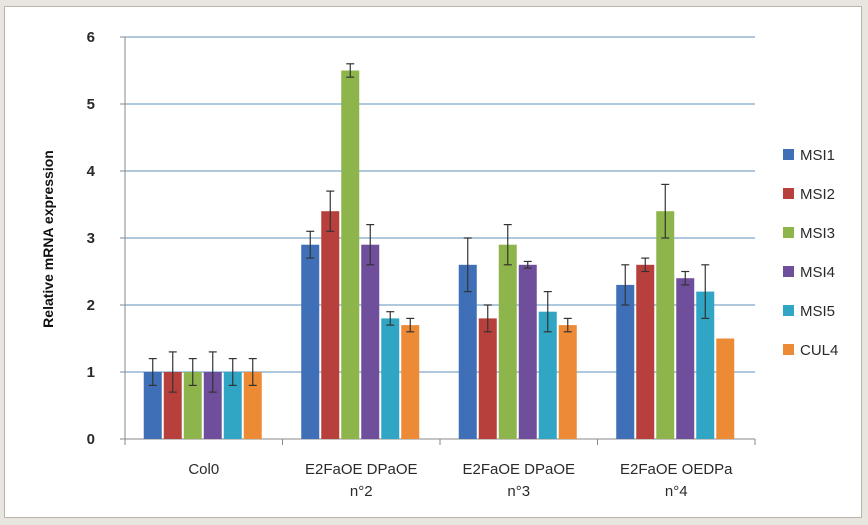  What do you see at coordinates (361, 491) in the screenshot?
I see `x-category-label: n°2` at bounding box center [361, 491].